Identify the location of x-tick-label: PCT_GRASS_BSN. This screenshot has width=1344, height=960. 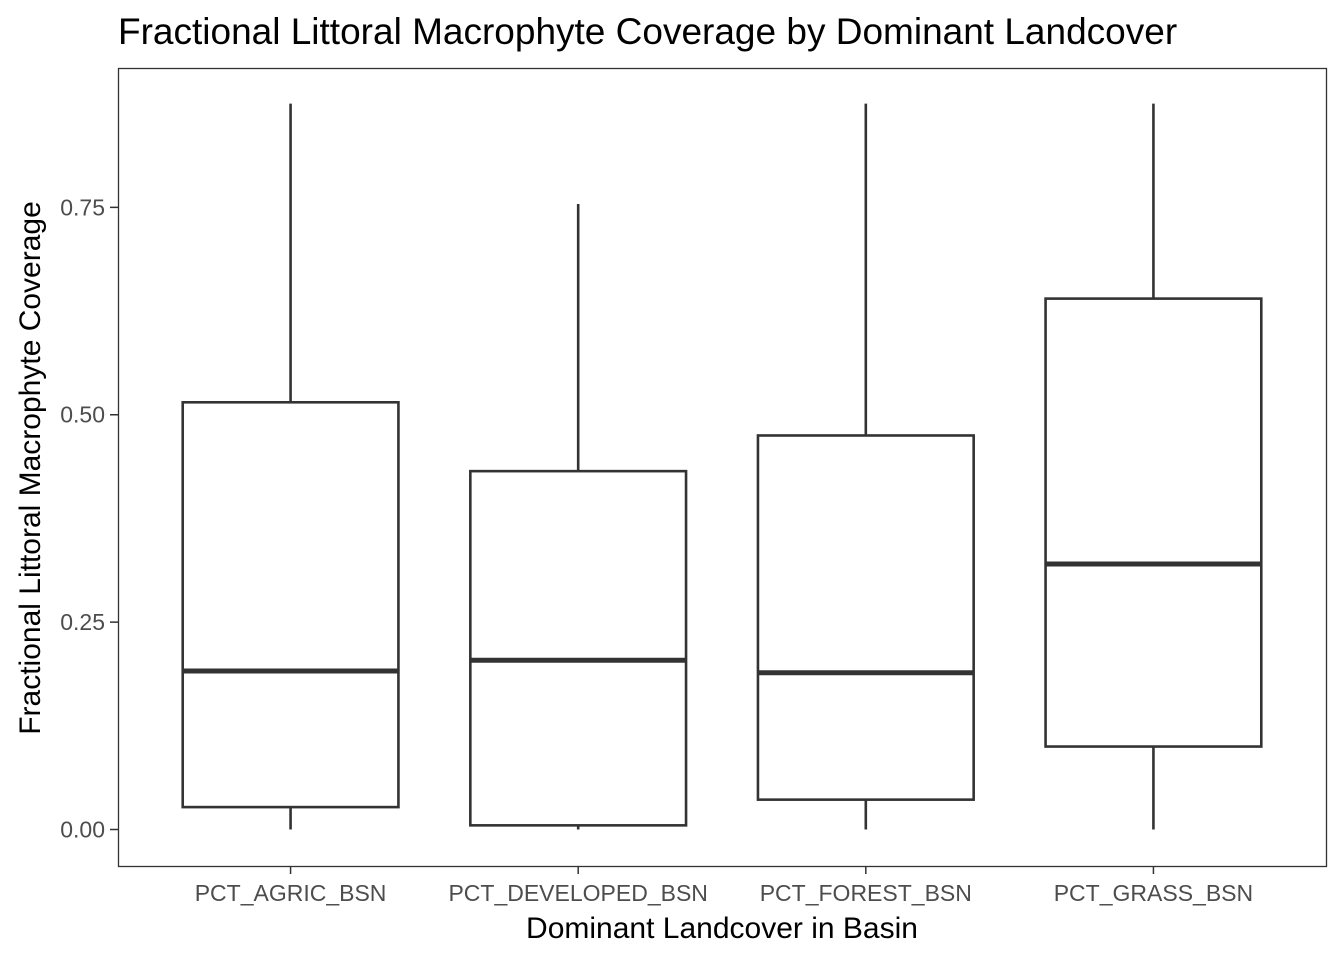
(1153, 893).